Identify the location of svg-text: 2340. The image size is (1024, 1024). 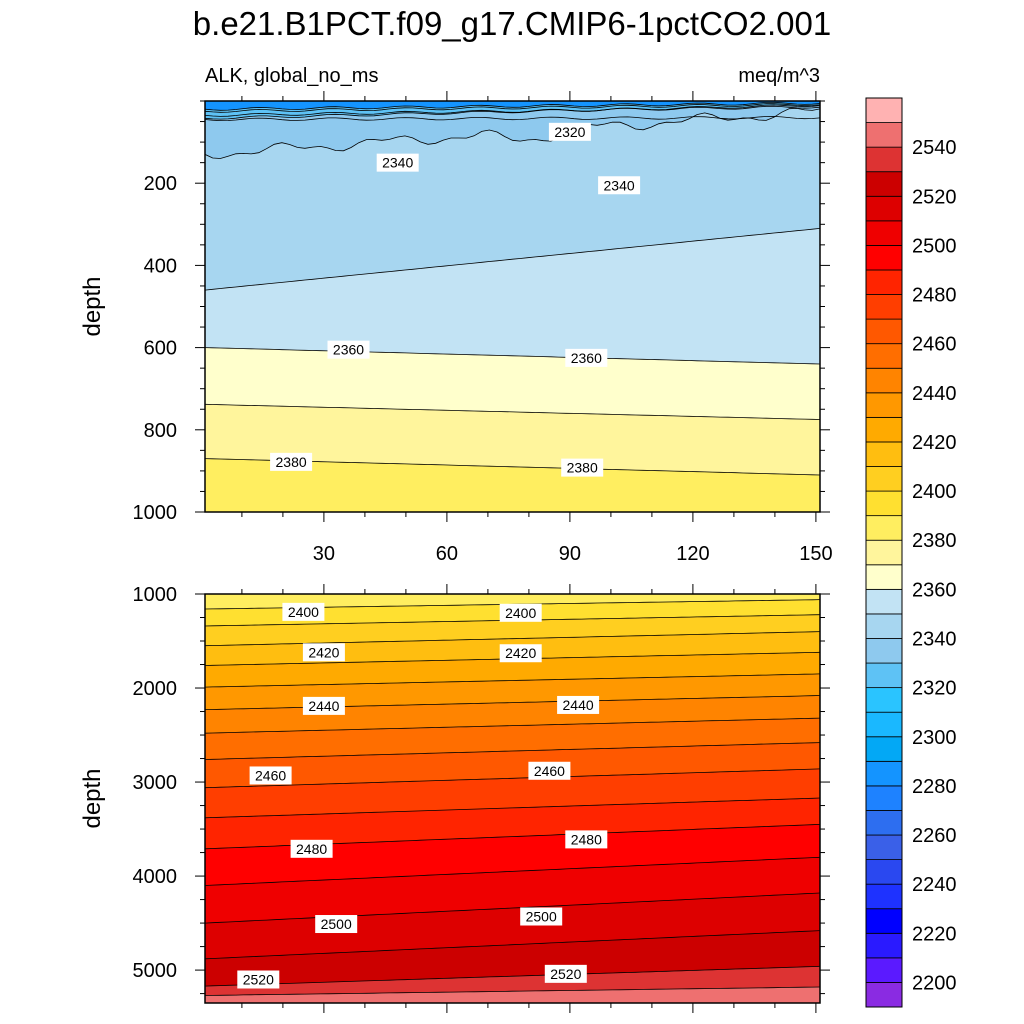
(619, 185).